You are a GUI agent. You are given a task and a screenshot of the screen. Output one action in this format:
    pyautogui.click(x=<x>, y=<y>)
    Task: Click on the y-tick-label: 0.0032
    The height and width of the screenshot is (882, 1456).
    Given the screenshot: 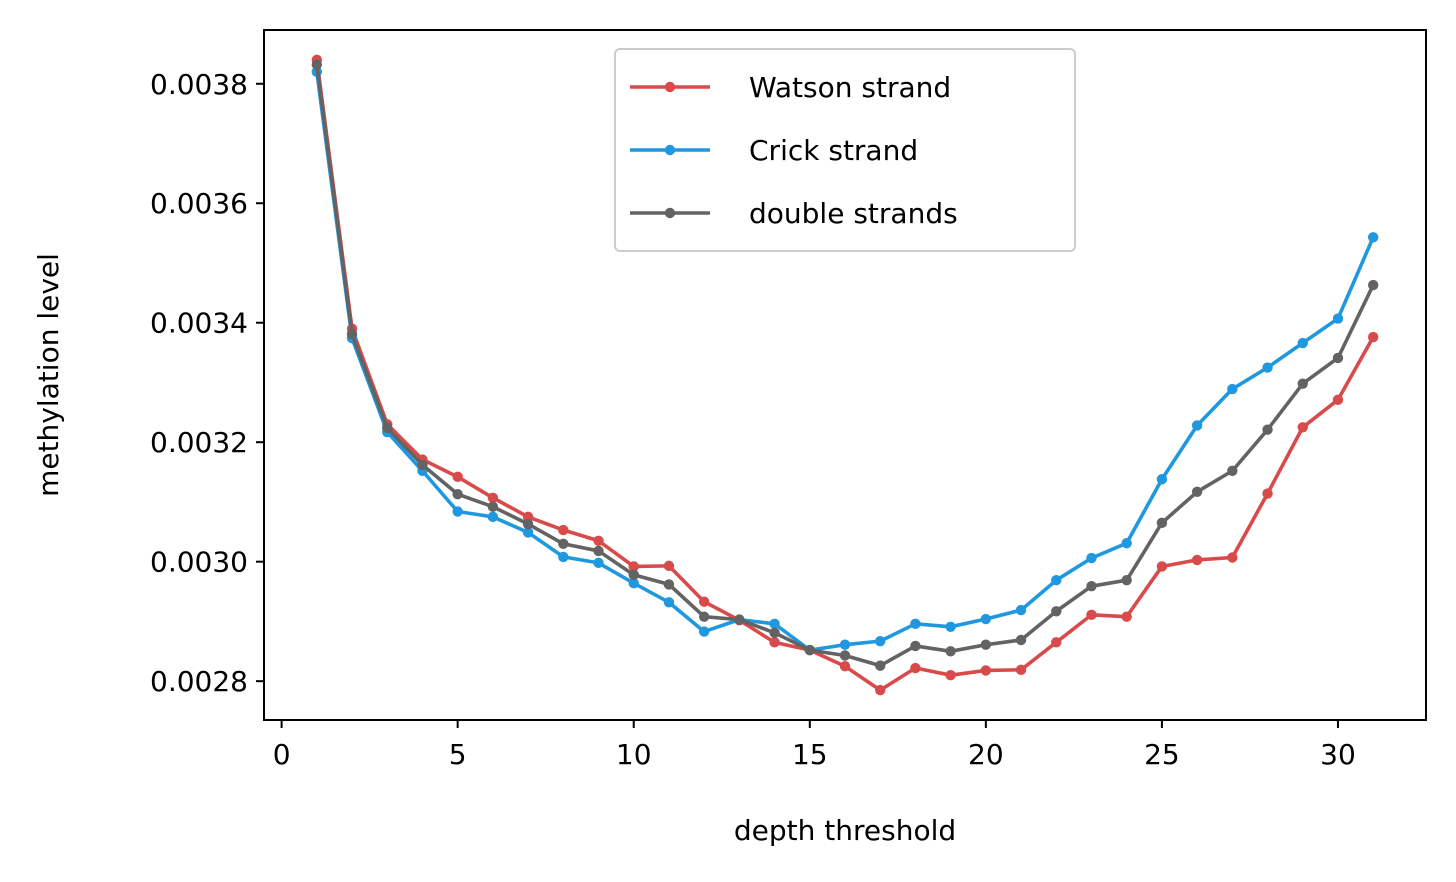 What is the action you would take?
    pyautogui.click(x=199, y=442)
    